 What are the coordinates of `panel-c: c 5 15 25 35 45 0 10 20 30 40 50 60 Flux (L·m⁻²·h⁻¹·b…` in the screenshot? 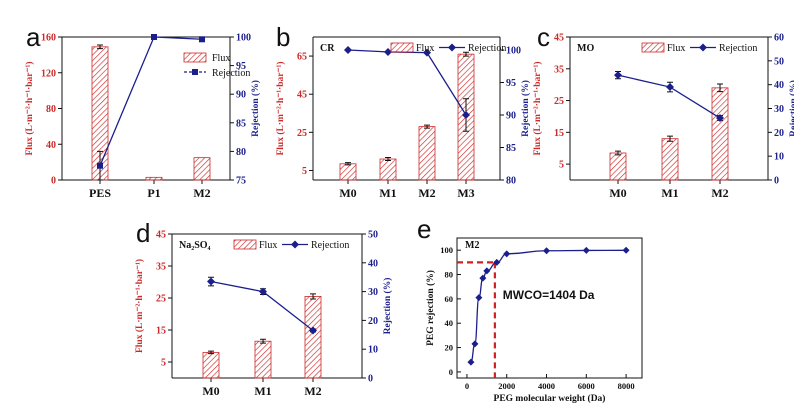 It's located at (663, 111).